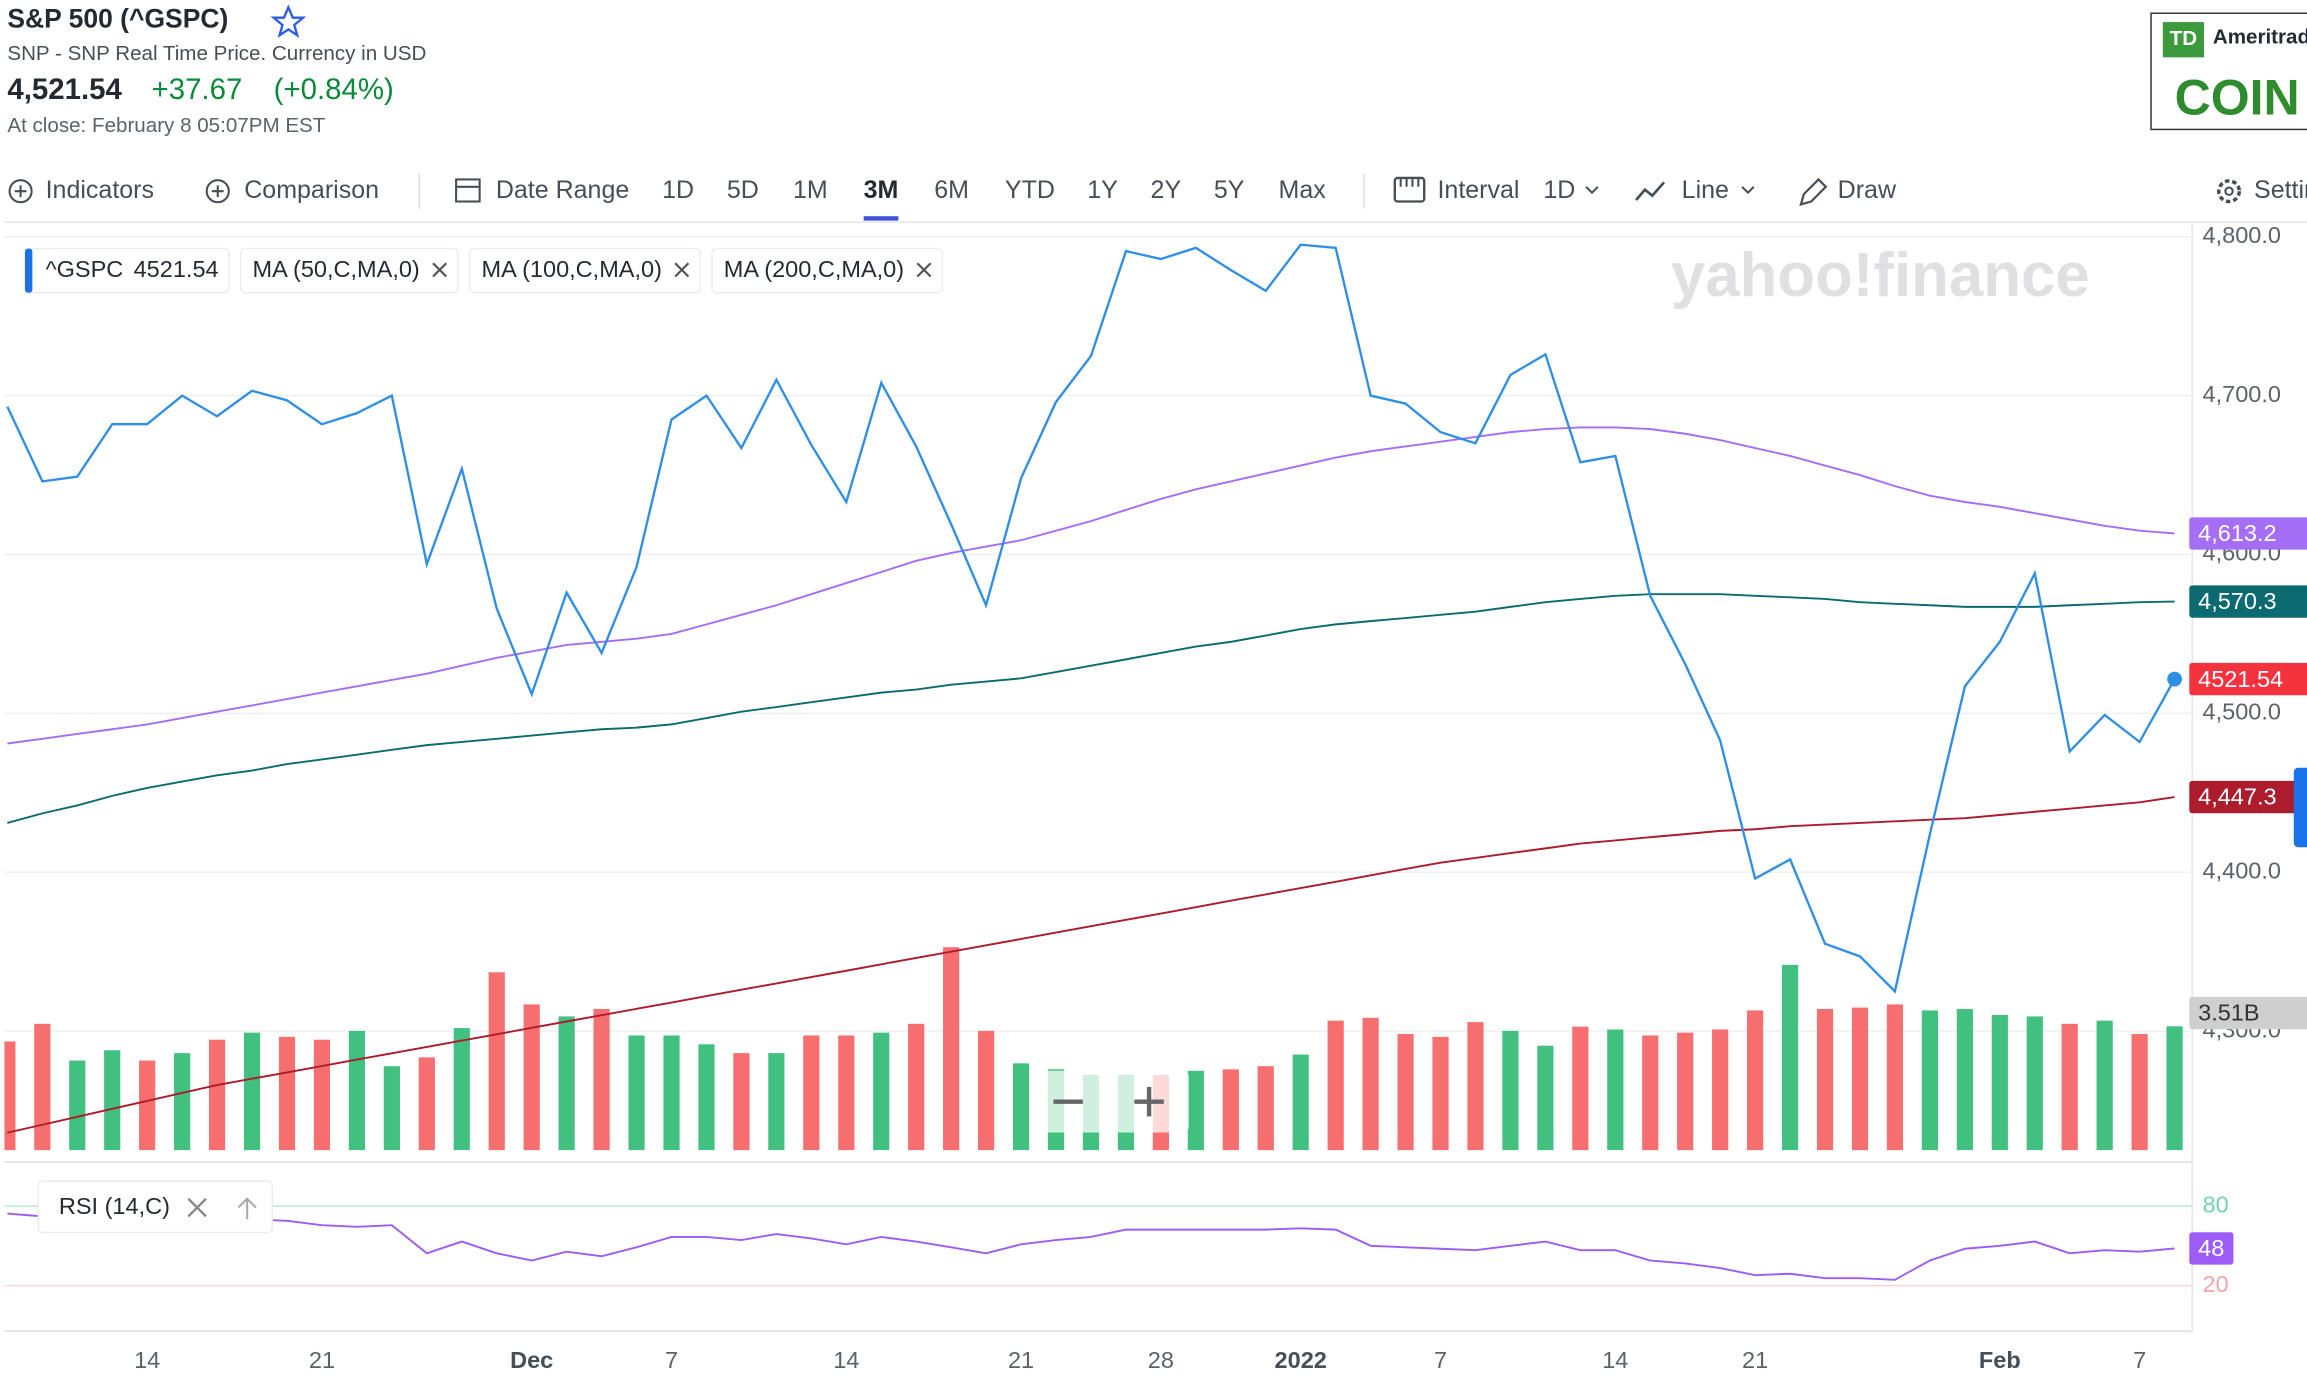 Image resolution: width=2307 pixels, height=1387 pixels. I want to click on change: +37.67, so click(197, 89).